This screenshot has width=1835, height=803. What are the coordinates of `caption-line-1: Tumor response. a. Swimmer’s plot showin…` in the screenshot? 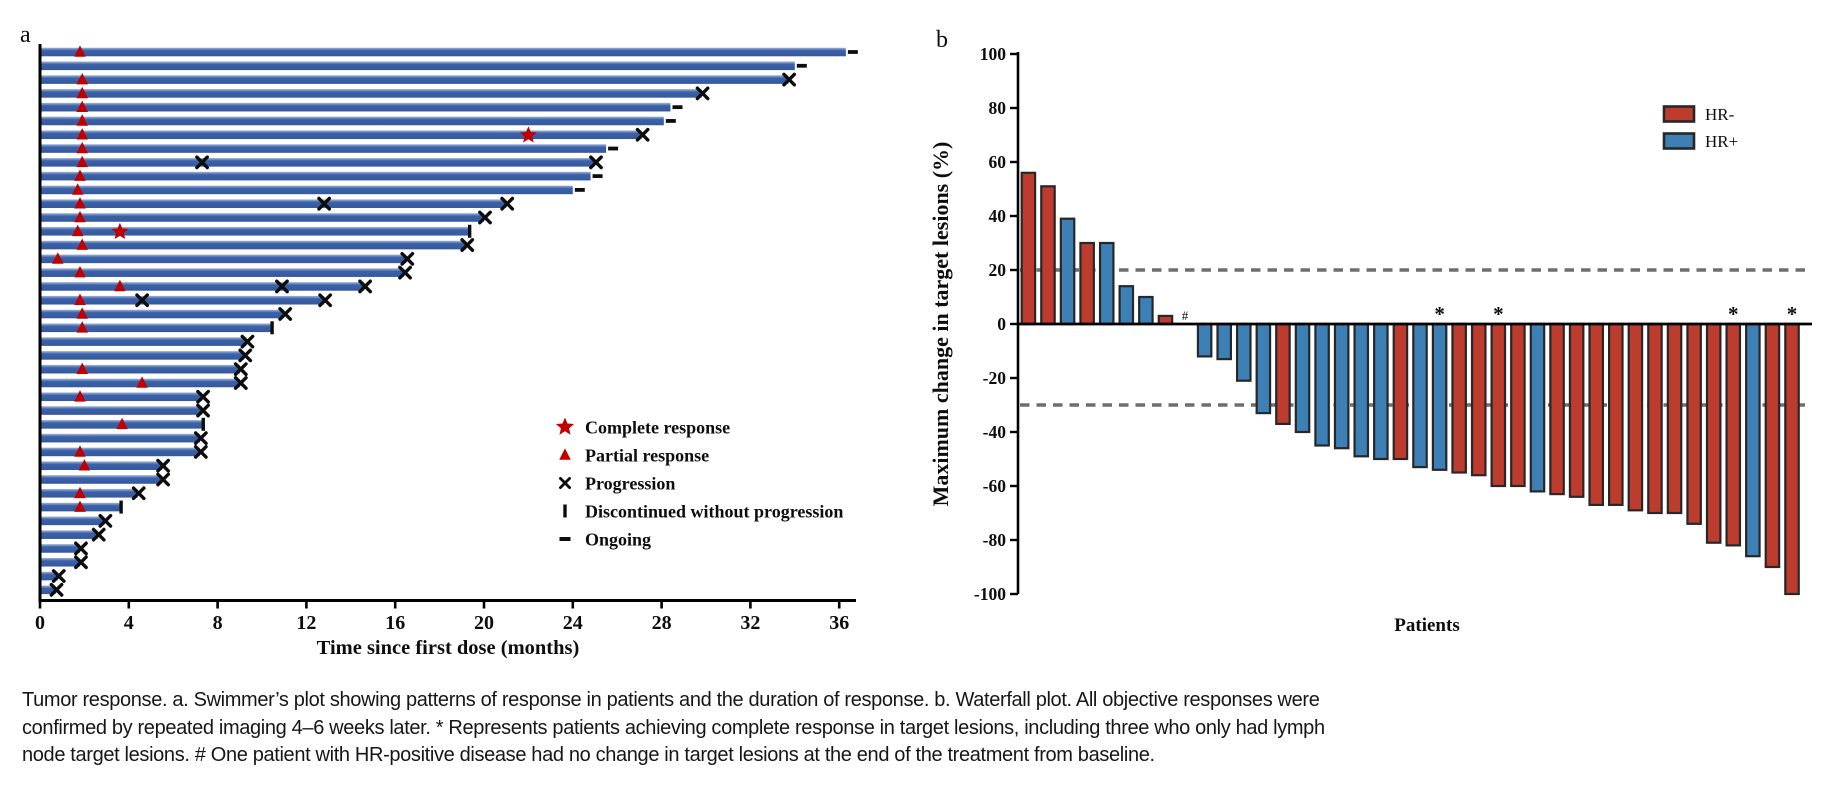 It's located at (671, 700).